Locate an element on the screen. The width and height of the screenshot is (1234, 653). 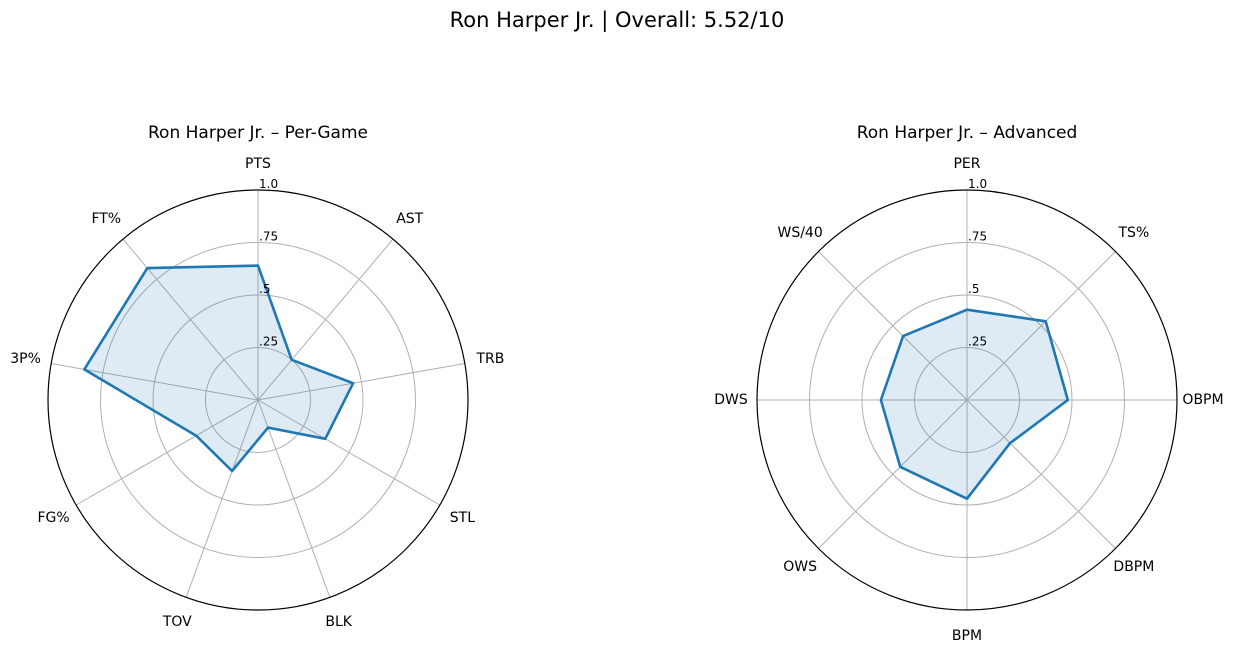
category-label: TOV is located at coordinates (177, 622).